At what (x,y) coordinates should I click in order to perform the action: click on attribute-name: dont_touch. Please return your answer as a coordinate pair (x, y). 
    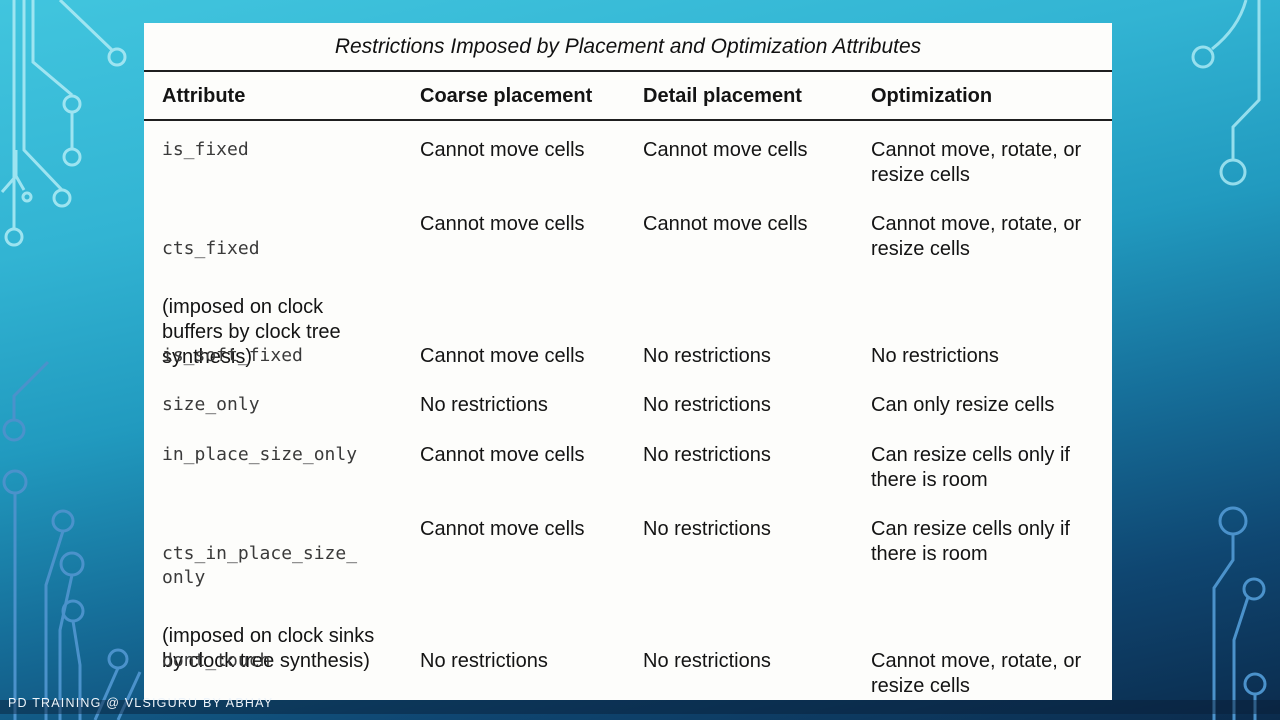
    Looking at the image, I should click on (216, 660).